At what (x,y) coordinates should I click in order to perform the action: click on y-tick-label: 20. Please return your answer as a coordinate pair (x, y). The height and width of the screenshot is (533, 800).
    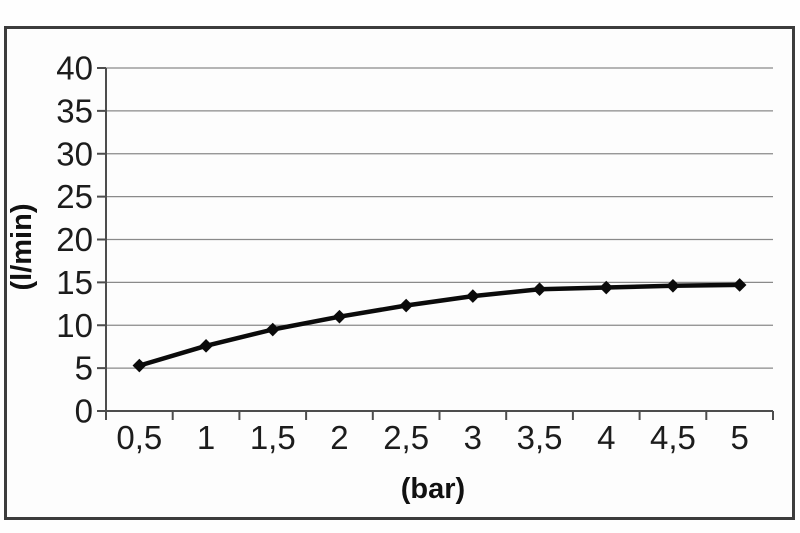
    Looking at the image, I should click on (74, 239).